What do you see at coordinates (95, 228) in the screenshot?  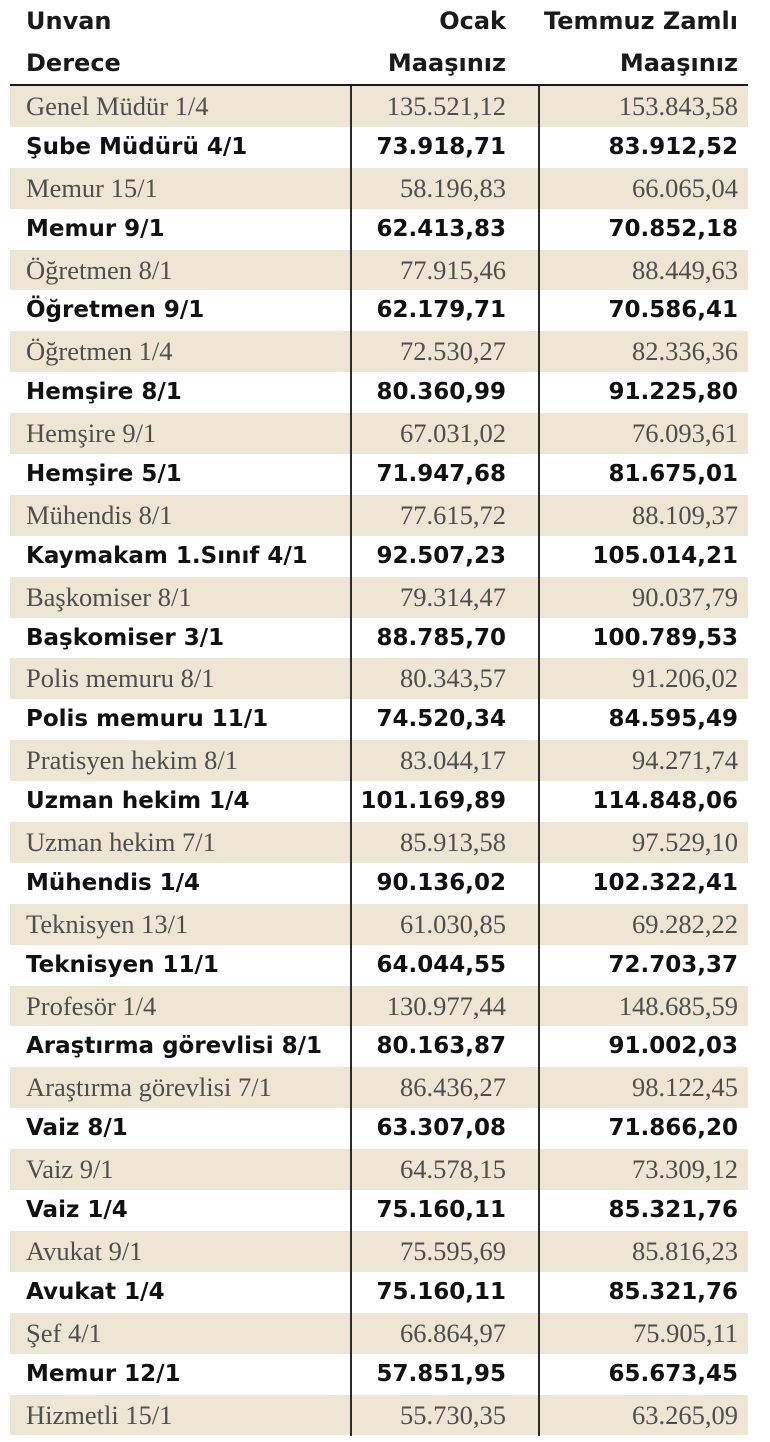 I see `title-grade-cell: Memur 9/1` at bounding box center [95, 228].